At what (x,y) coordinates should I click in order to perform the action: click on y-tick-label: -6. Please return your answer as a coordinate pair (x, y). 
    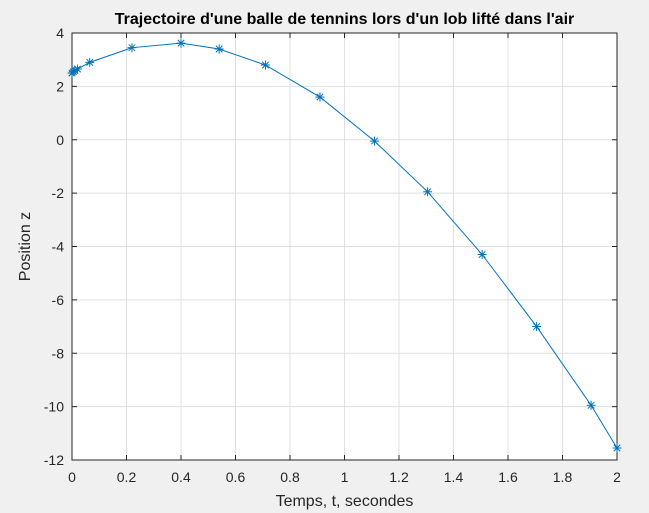
    Looking at the image, I should click on (58, 300).